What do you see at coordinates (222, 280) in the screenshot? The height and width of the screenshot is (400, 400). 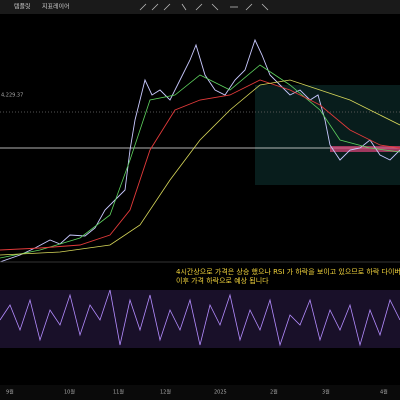 I see `annotation: 이후 가격 하락으로 예상 됩니다` at bounding box center [222, 280].